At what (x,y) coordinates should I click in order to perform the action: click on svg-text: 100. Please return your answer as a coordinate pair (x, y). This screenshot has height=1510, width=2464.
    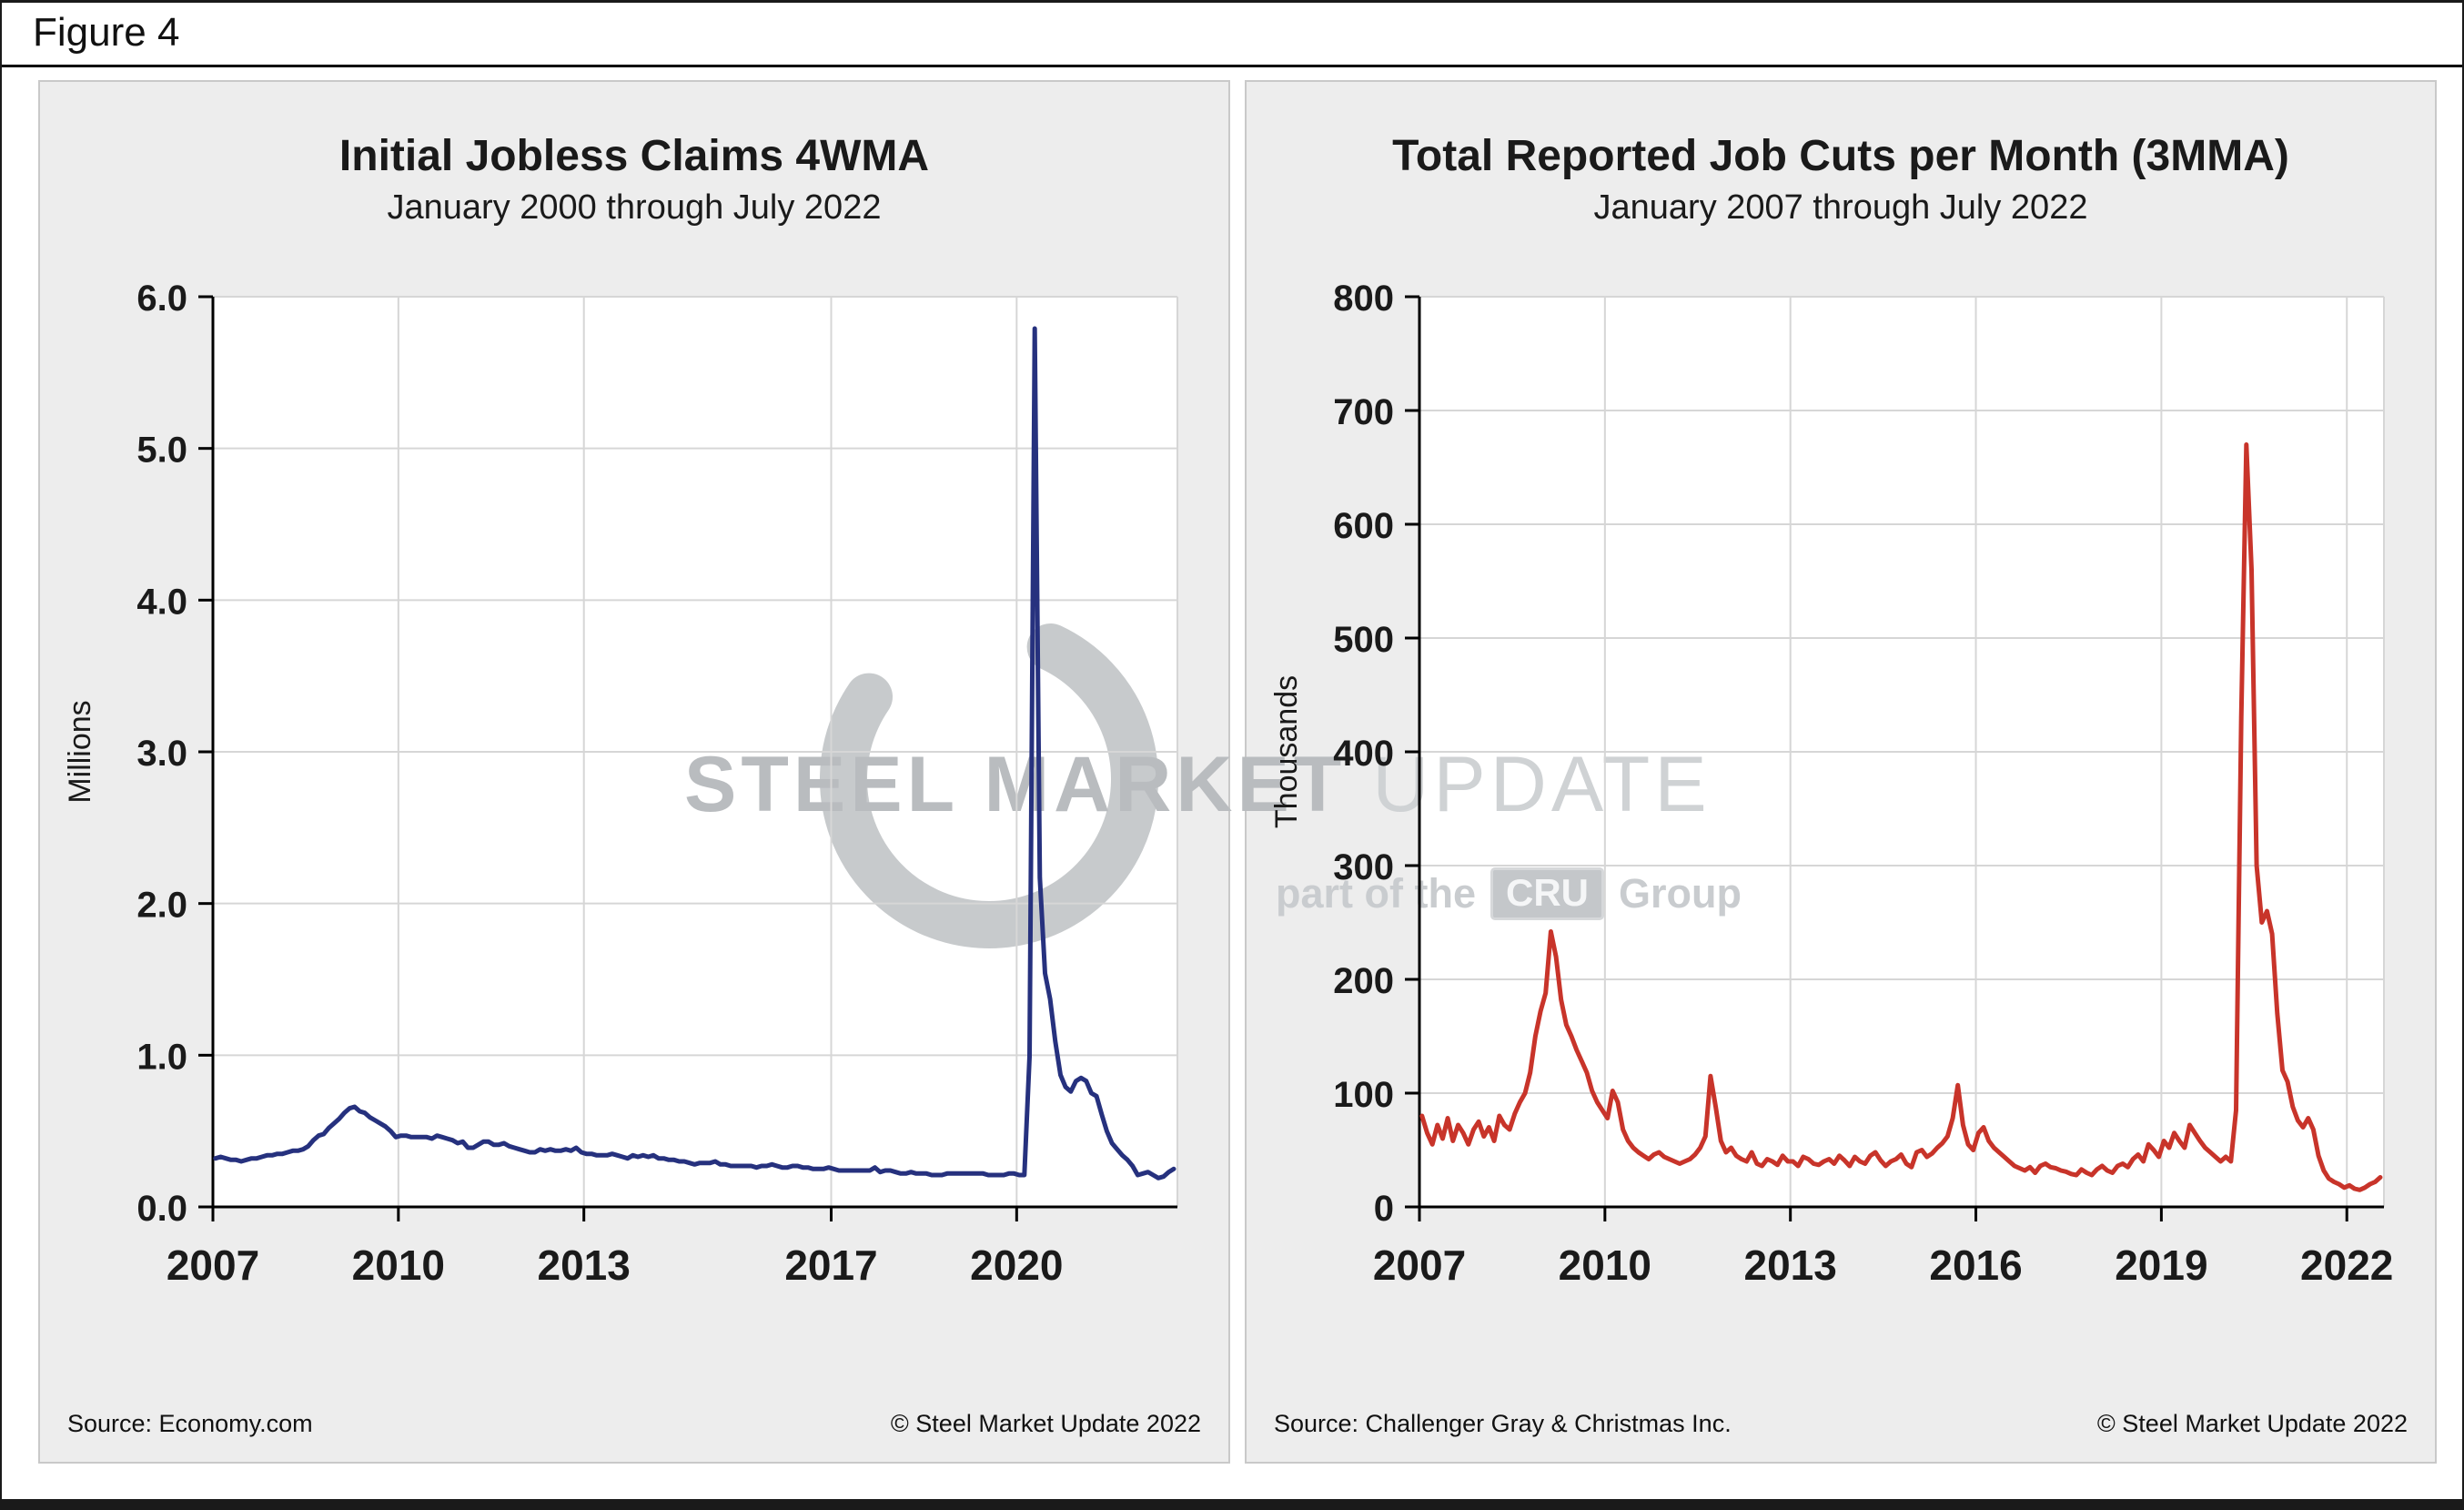
    Looking at the image, I should click on (1363, 1095).